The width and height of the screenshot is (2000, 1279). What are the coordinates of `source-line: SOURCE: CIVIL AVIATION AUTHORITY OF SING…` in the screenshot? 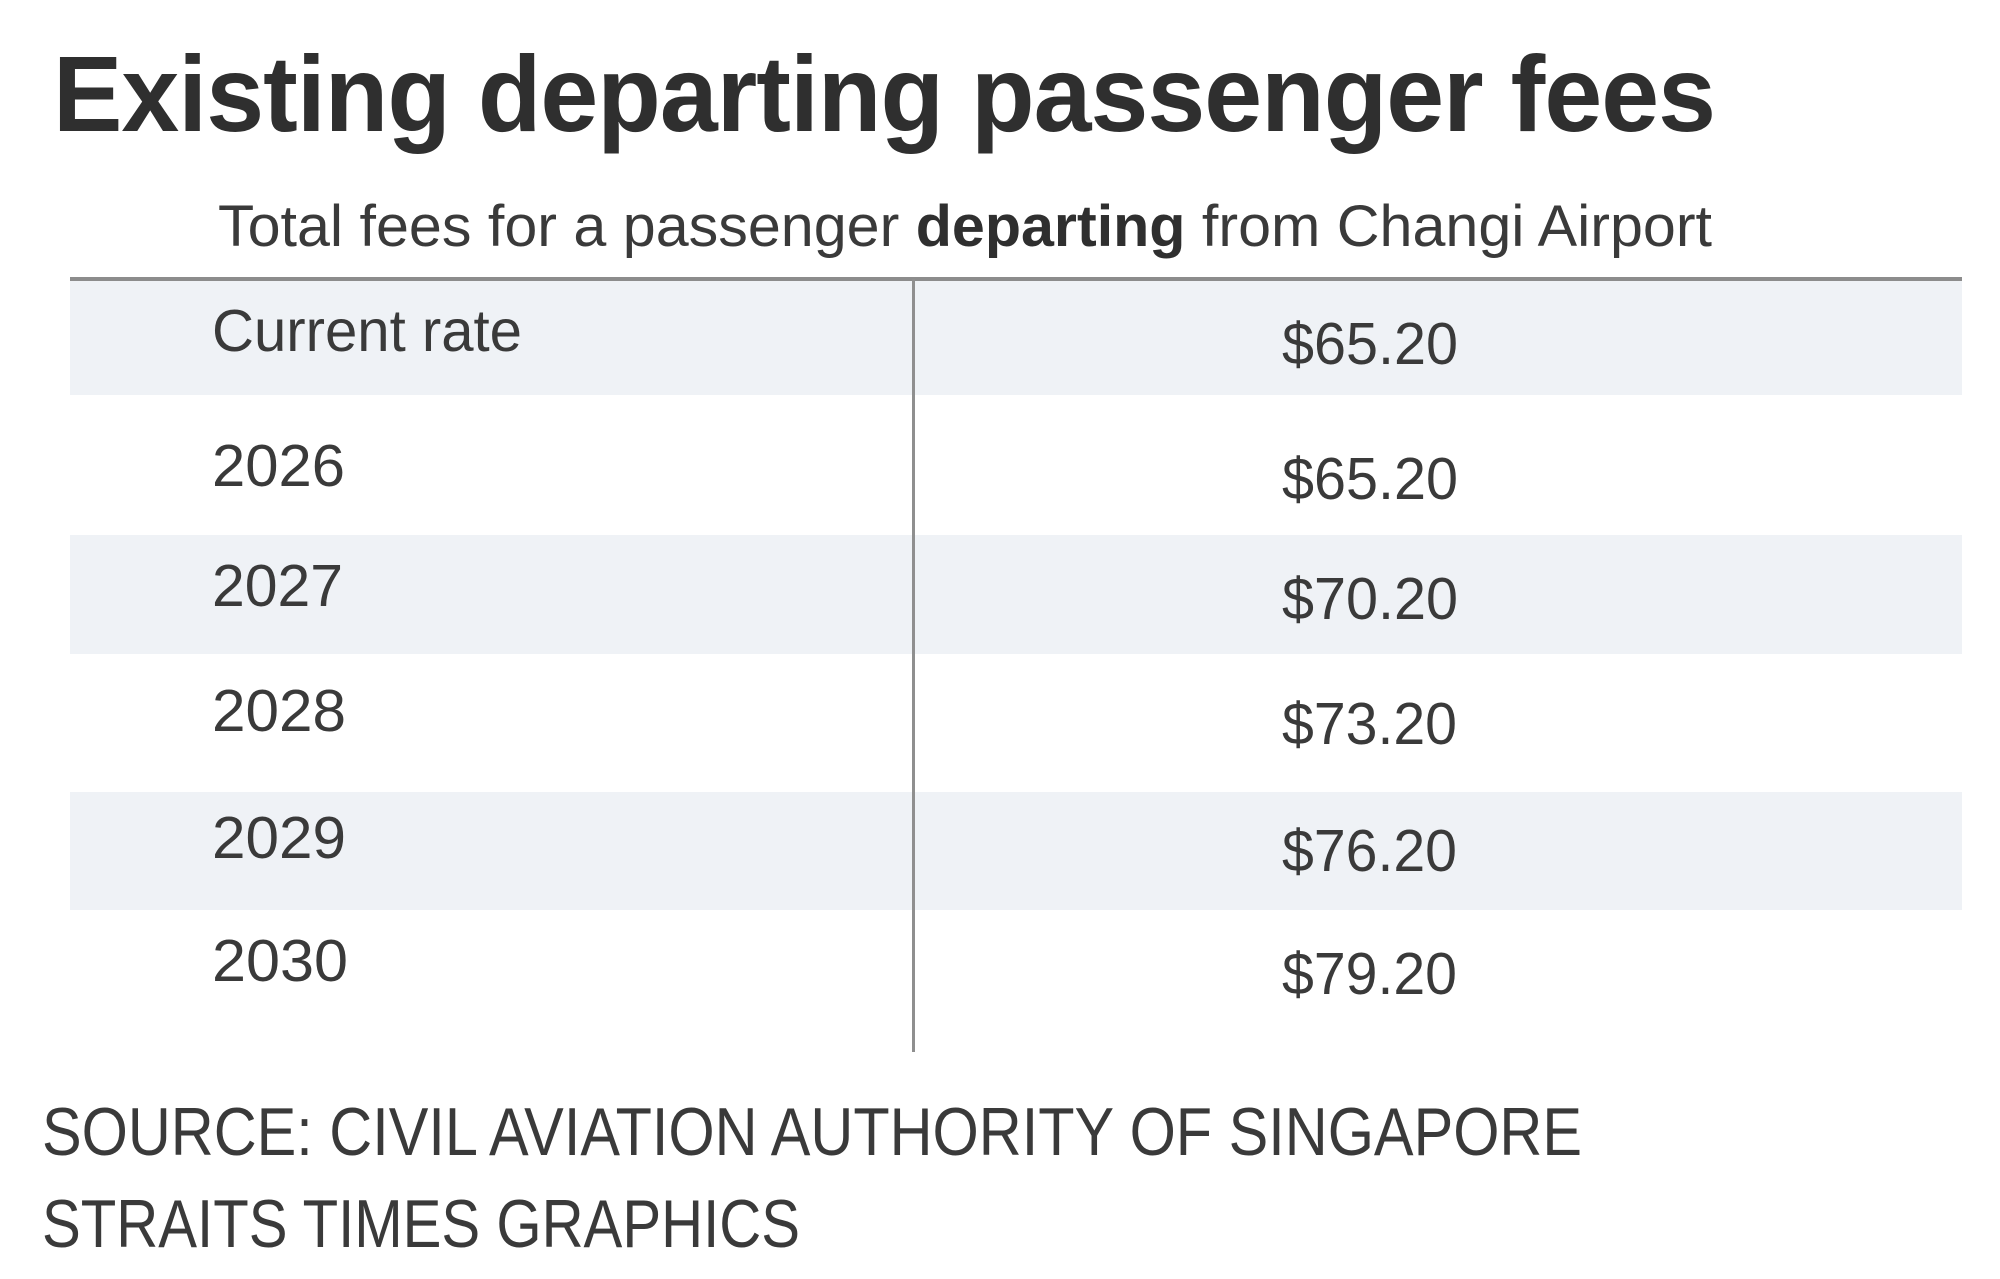 It's located at (812, 1132).